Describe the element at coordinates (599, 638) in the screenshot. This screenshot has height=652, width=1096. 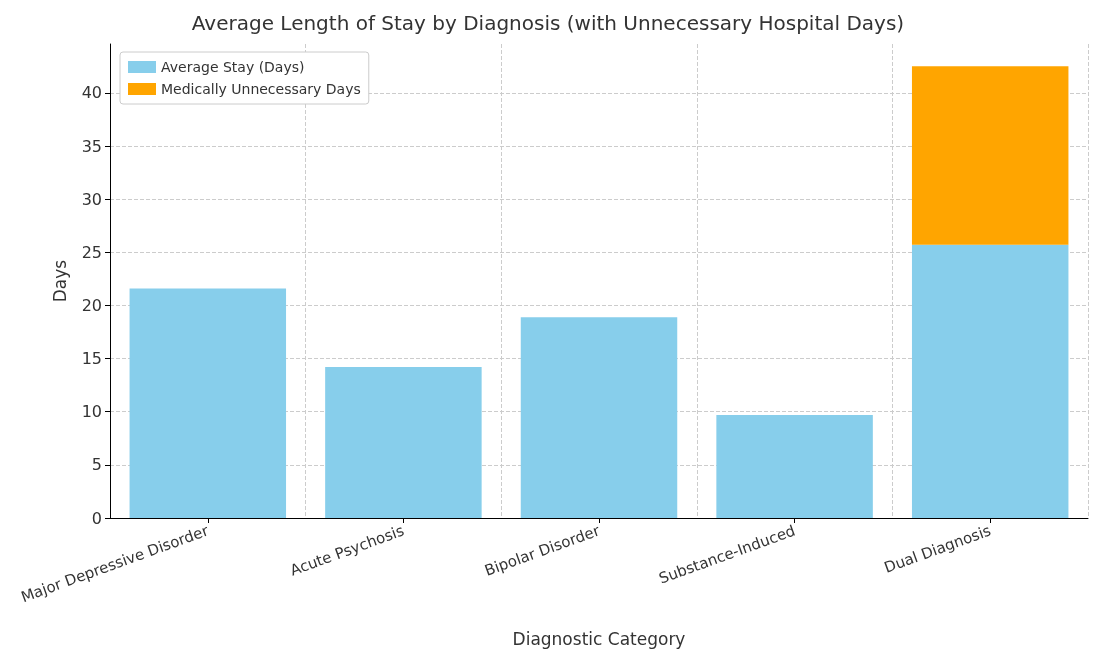
I see `x-axis-title: Diagnostic Category` at that location.